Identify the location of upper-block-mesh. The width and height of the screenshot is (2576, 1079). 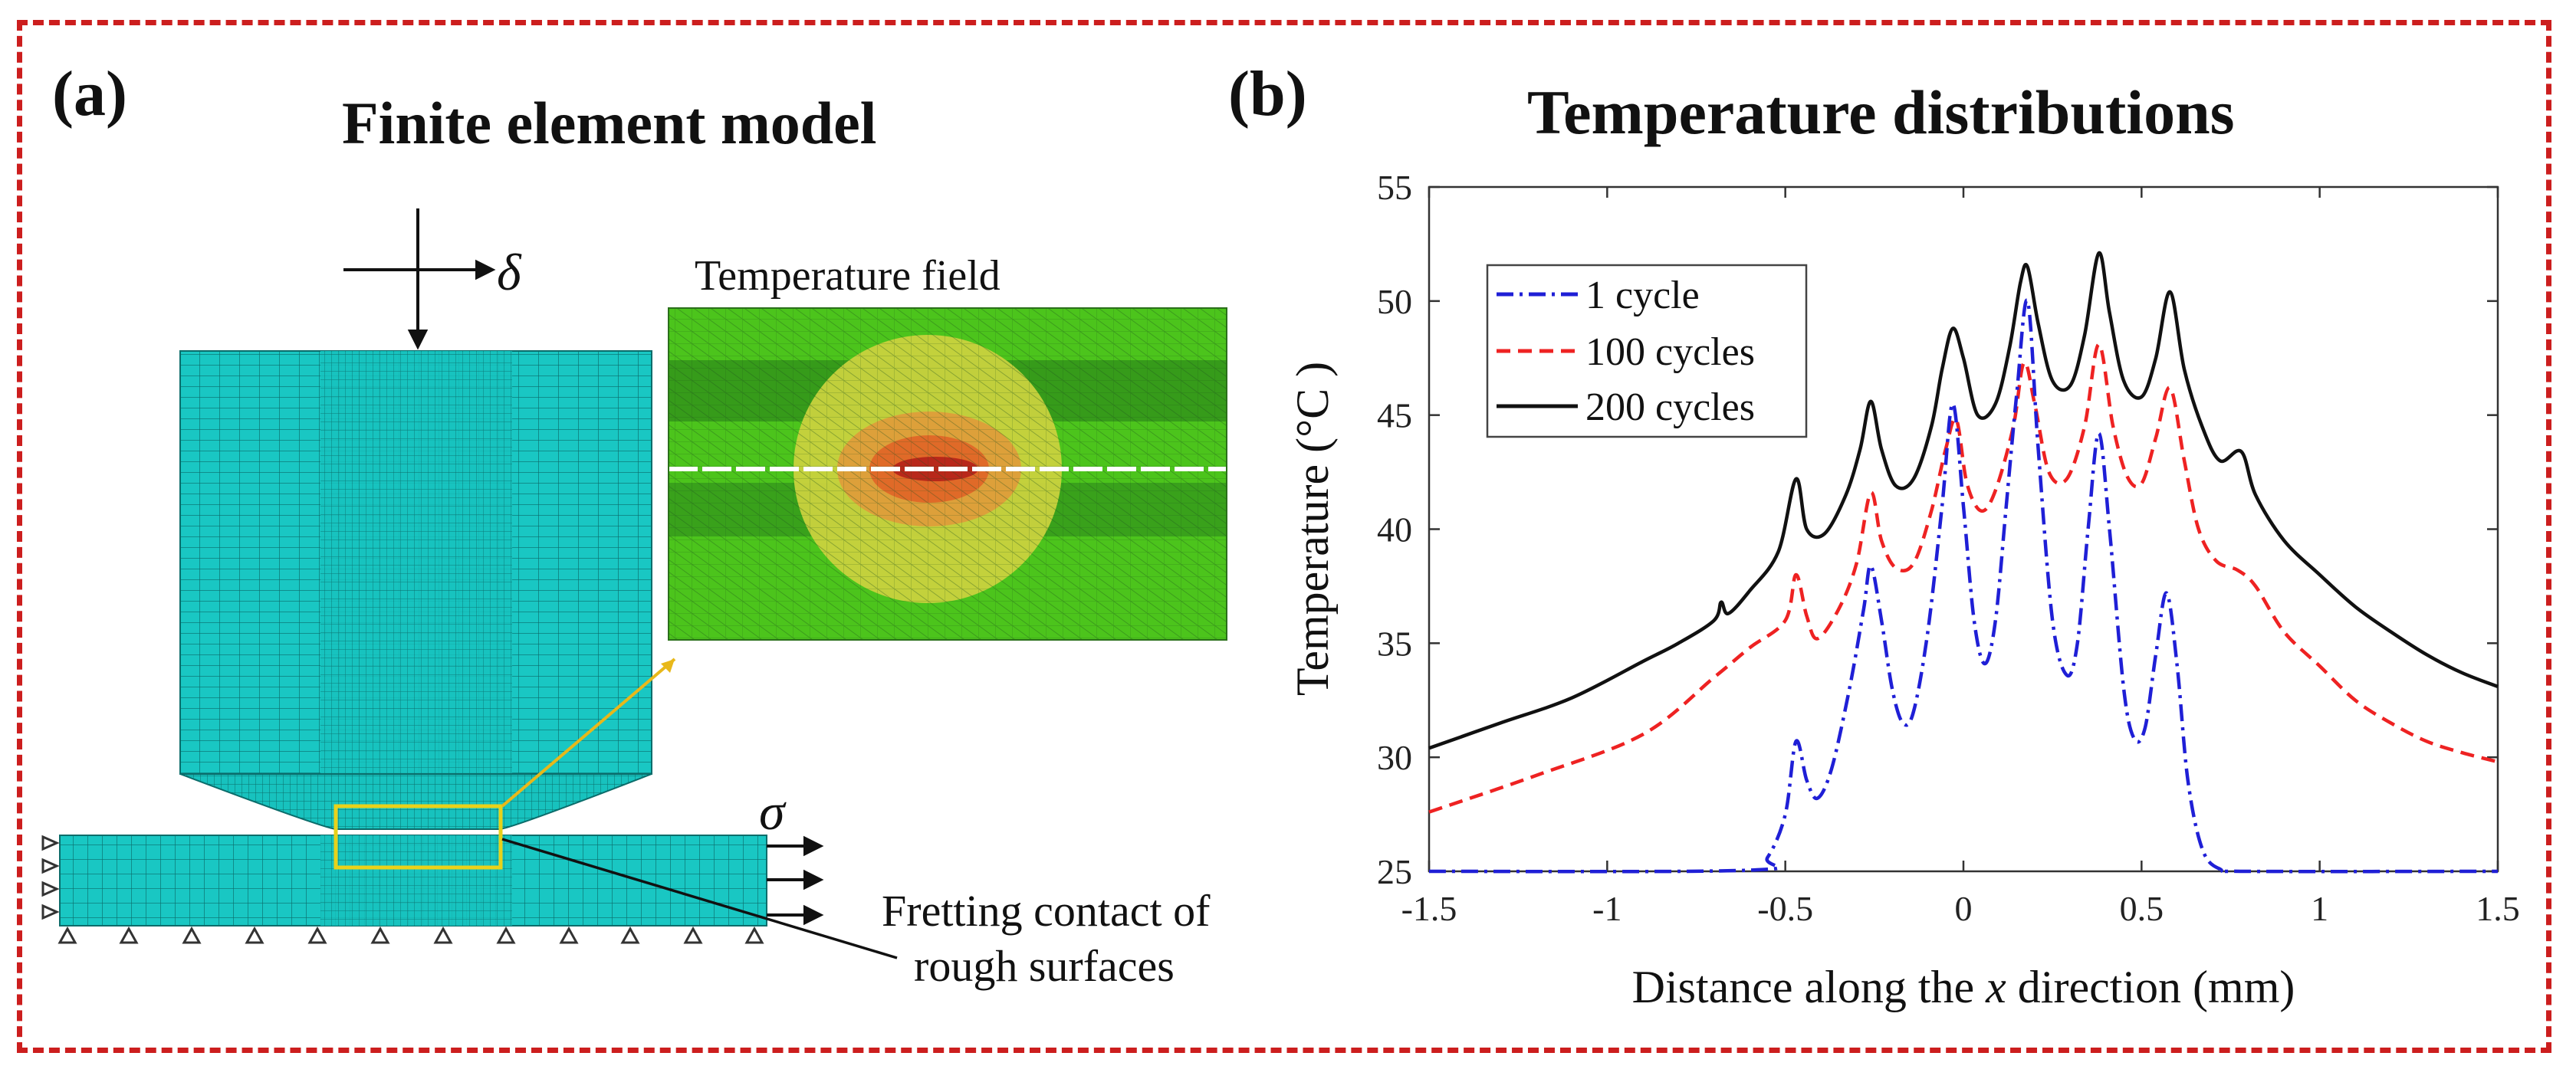
(416, 590).